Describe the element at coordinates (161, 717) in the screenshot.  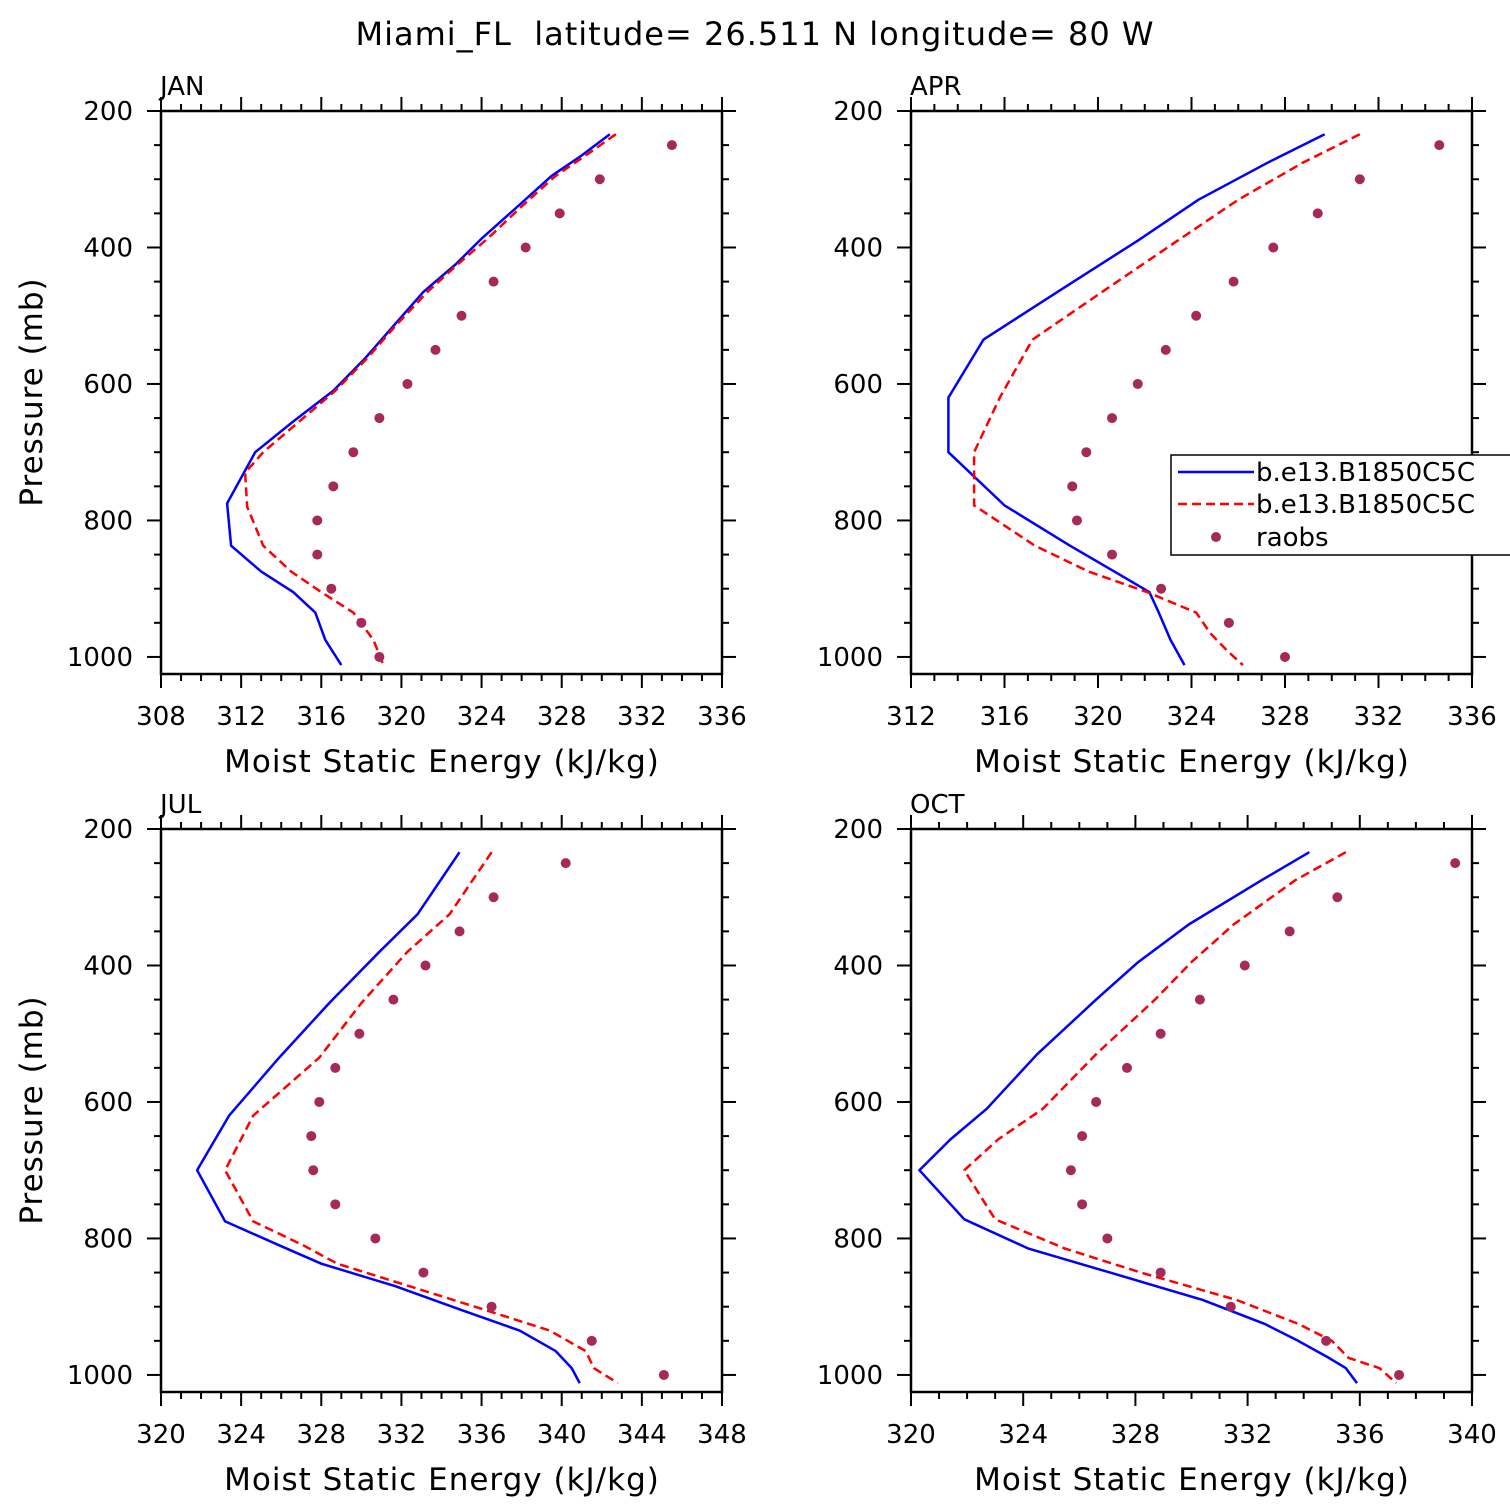
I see `x-tick-label: 308` at that location.